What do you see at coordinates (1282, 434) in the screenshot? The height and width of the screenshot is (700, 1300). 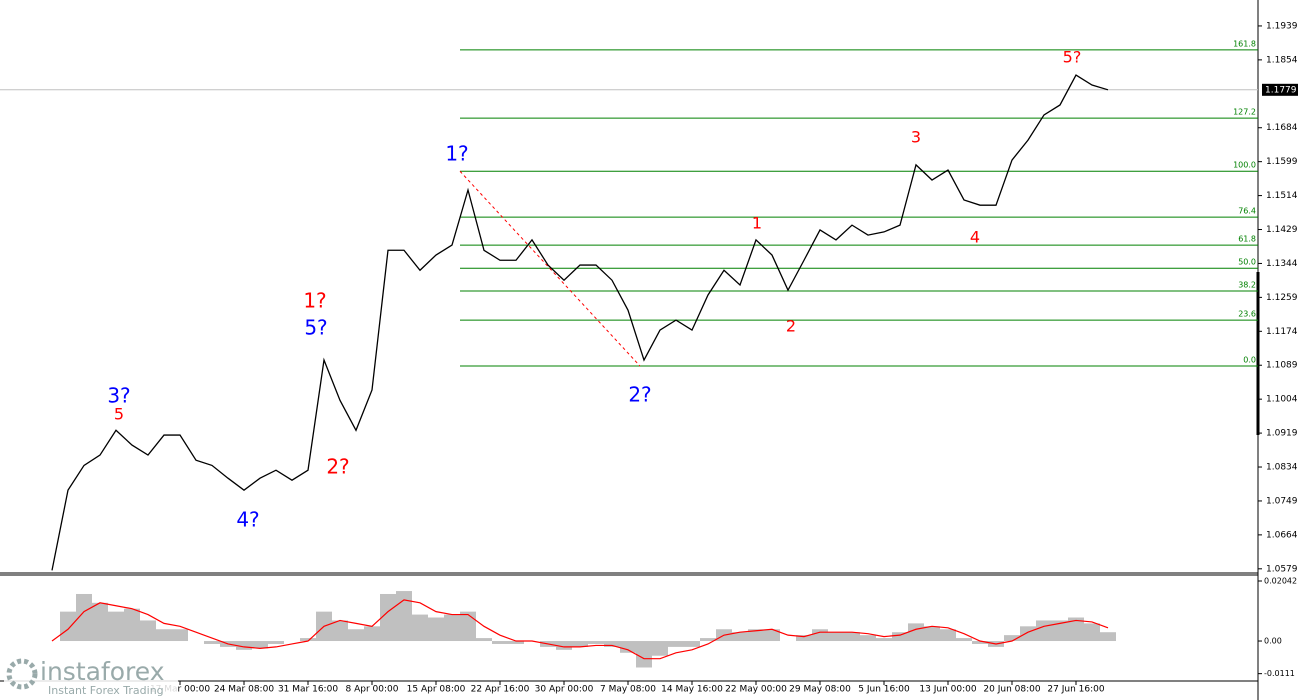 I see `y-tick-label: 1.0919` at bounding box center [1282, 434].